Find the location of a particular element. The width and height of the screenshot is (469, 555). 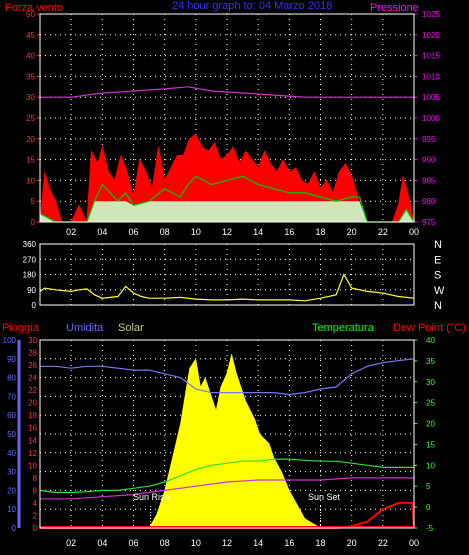

pressure-tick-label: 995 is located at coordinates (429, 139).